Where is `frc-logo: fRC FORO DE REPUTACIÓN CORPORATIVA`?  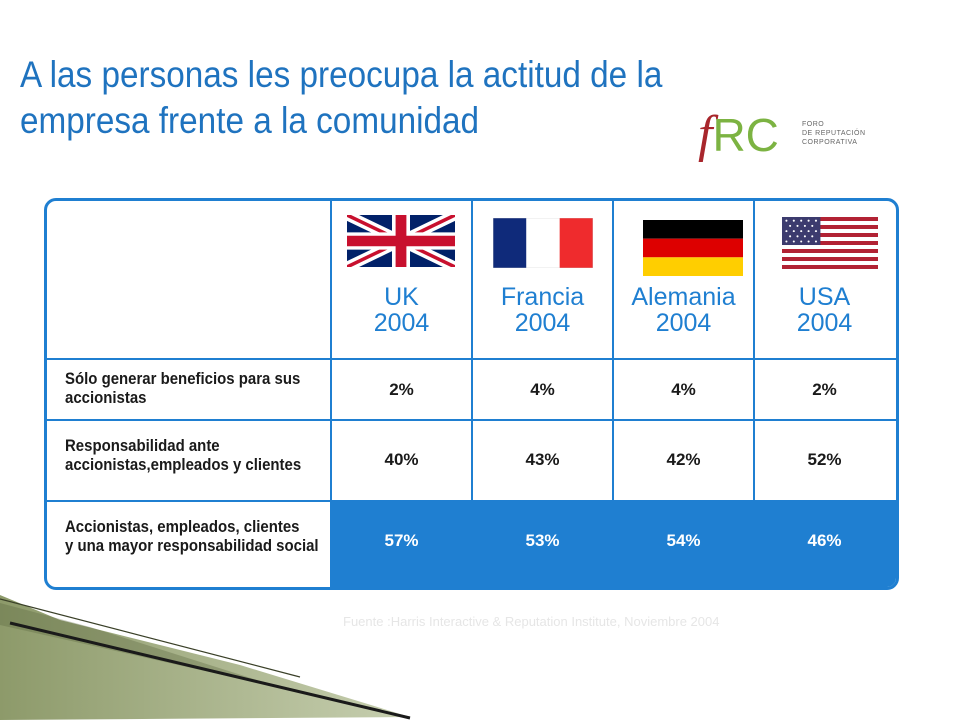
frc-logo: fRC FORO DE REPUTACIÓN CORPORATIVA is located at coordinates (793, 138).